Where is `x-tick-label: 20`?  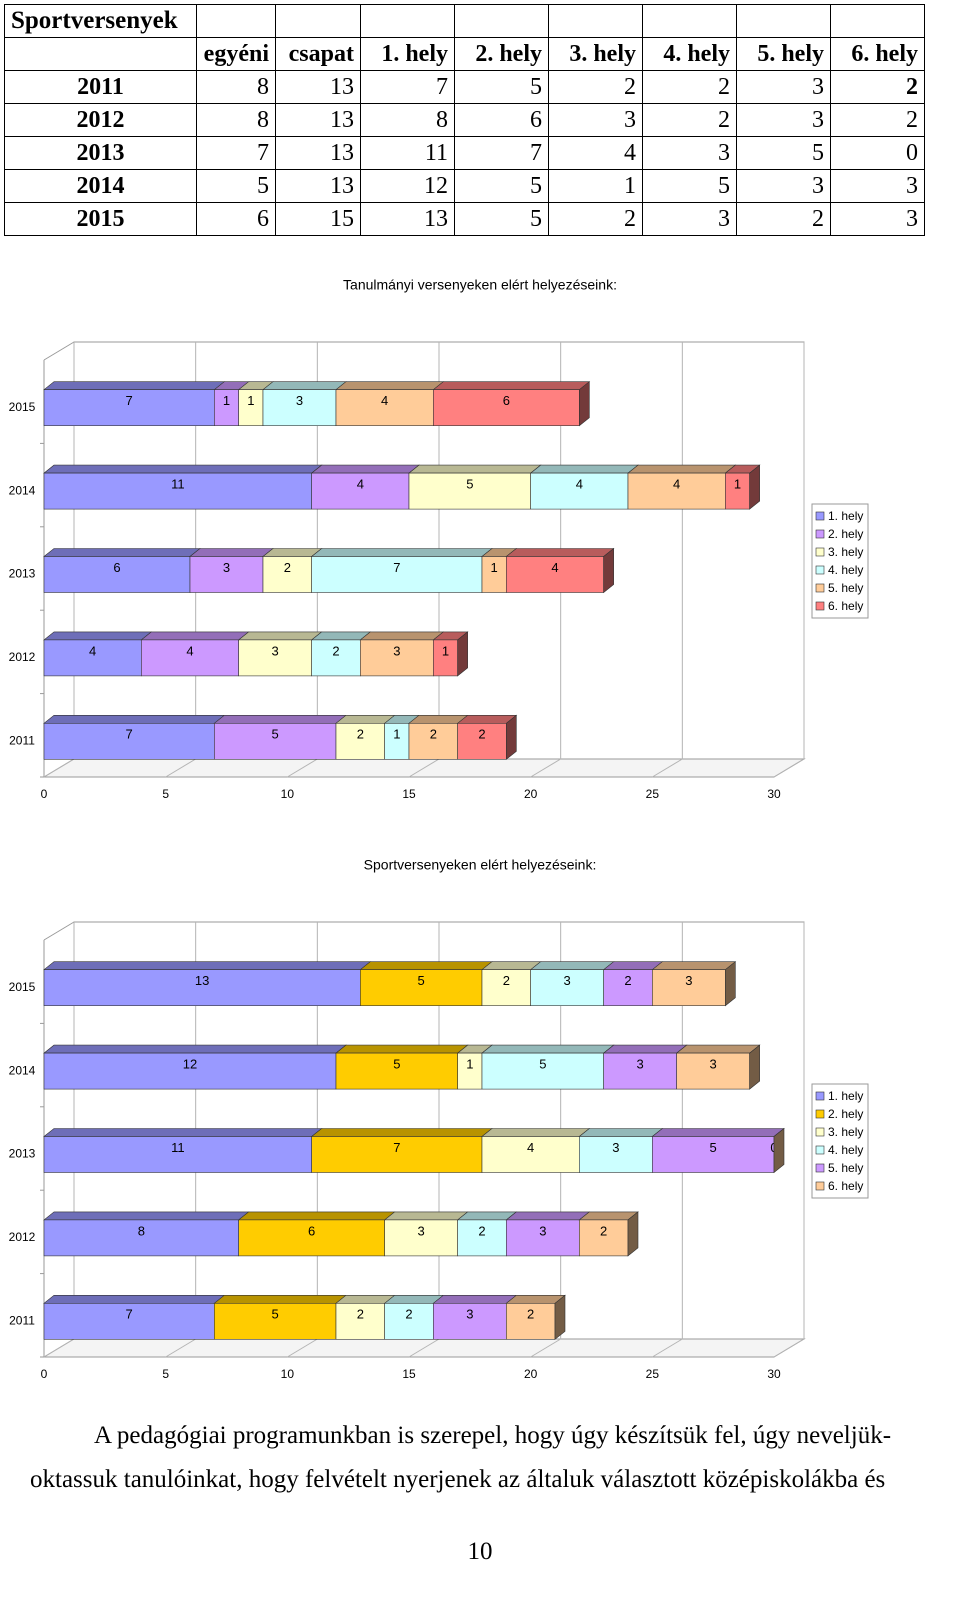 x-tick-label: 20 is located at coordinates (531, 1374).